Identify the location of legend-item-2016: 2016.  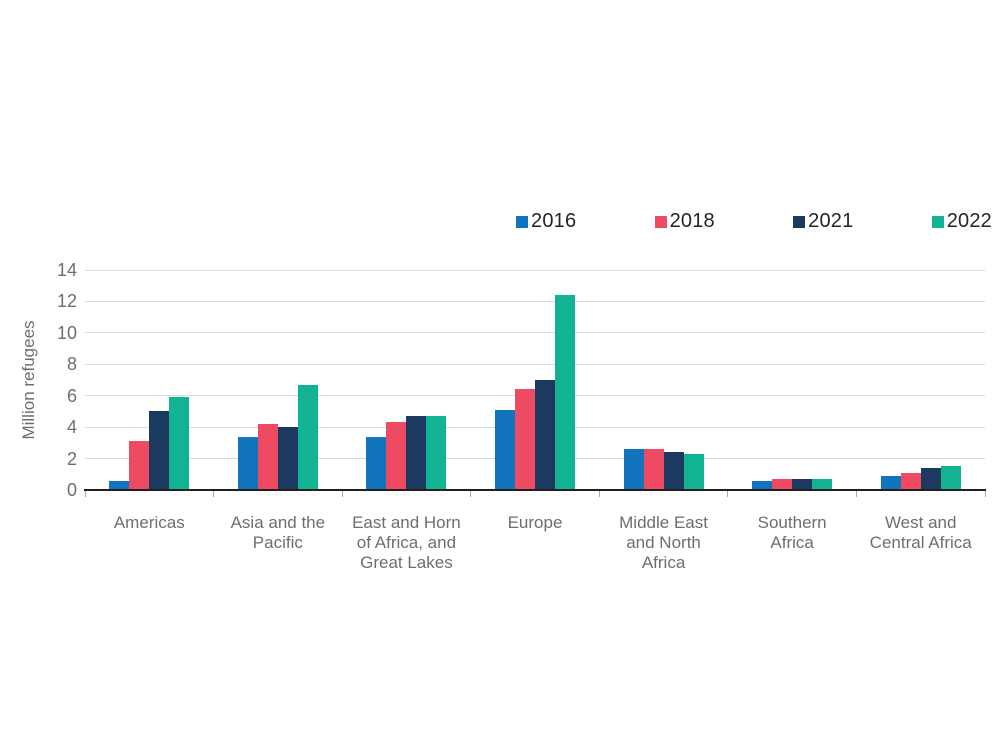
(546, 221).